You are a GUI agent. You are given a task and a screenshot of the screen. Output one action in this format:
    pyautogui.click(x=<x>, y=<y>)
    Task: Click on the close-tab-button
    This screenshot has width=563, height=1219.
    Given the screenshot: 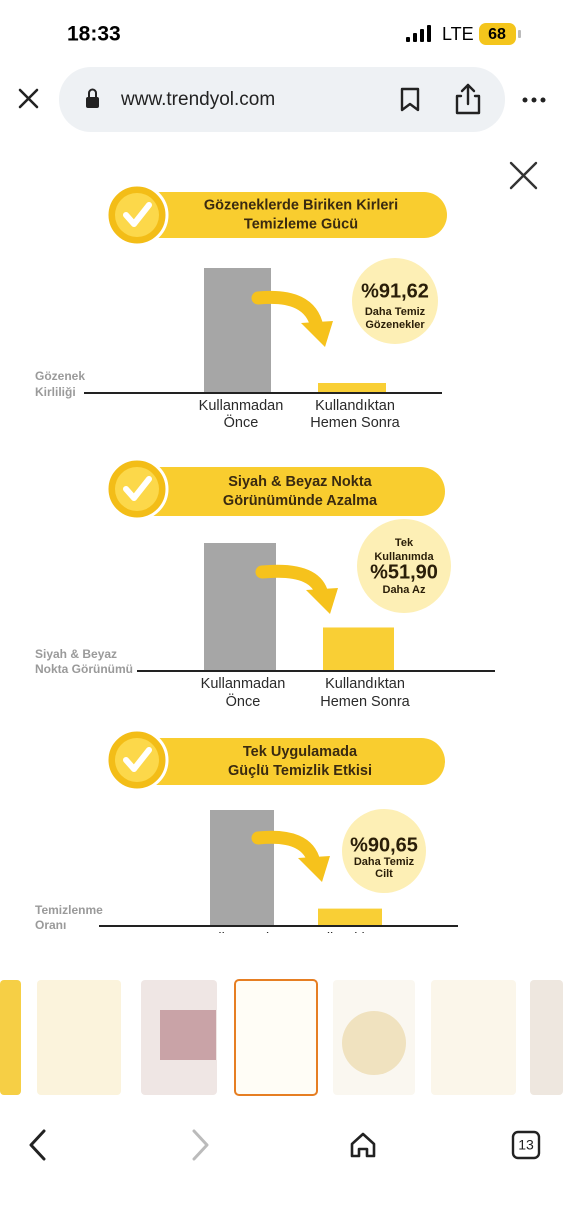 What is the action you would take?
    pyautogui.click(x=28, y=98)
    